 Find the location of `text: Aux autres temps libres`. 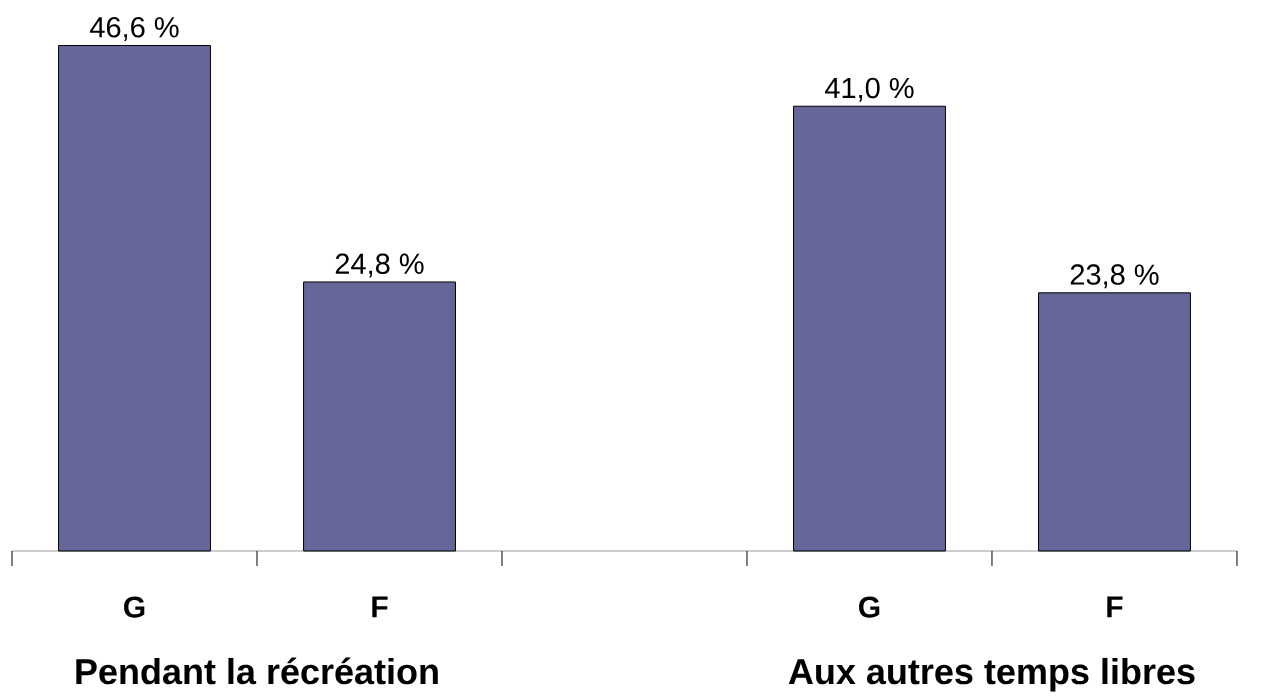

text: Aux autres temps libres is located at coordinates (991, 674).